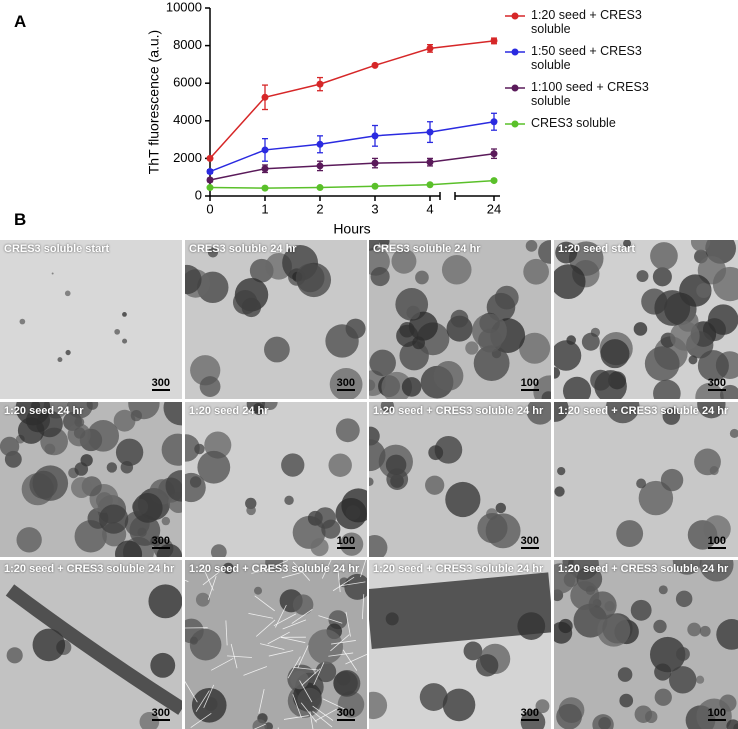  What do you see at coordinates (494, 208) in the screenshot?
I see `x-tick-label: 24` at bounding box center [494, 208].